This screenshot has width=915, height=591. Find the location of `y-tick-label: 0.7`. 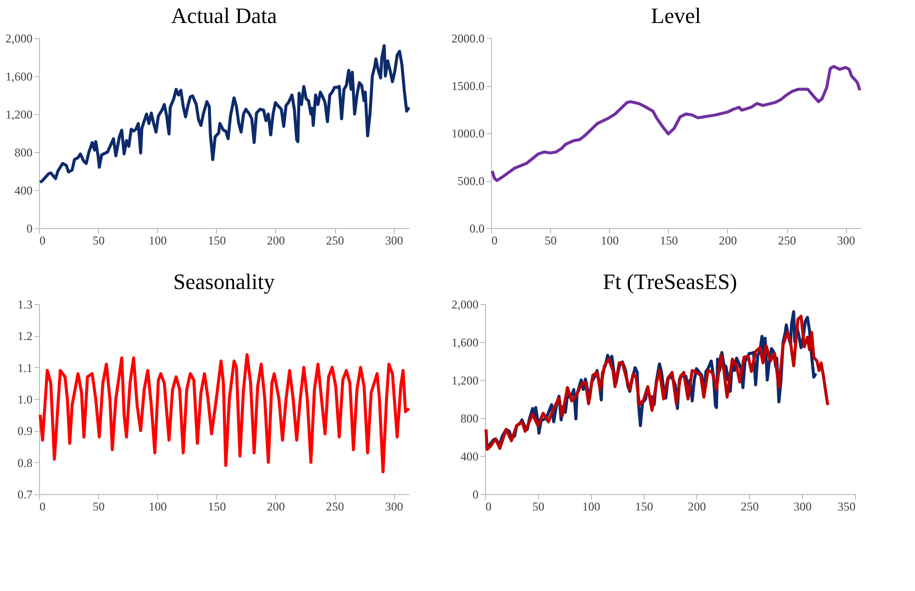

y-tick-label: 0.7 is located at coordinates (25, 495).